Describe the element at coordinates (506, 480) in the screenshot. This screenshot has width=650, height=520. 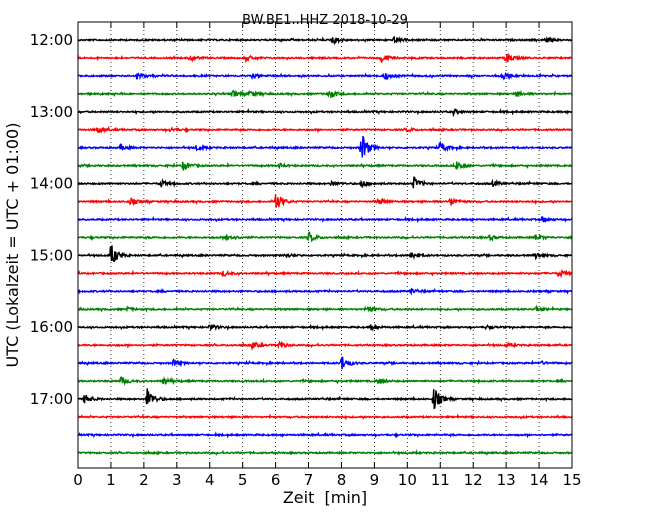
I see `x-tick-label: 13` at that location.